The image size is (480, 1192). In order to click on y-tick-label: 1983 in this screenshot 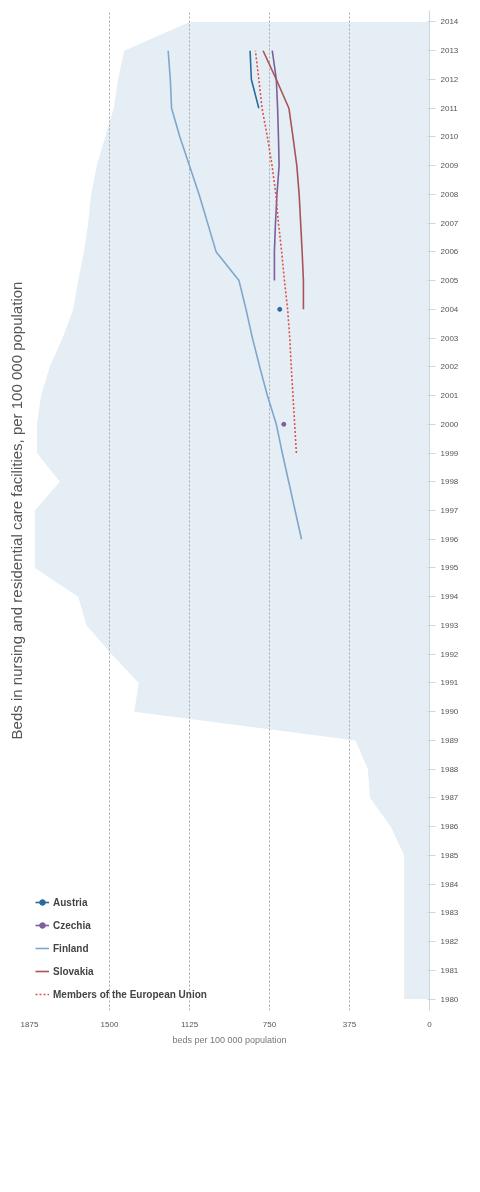, I will do `click(449, 913)`.